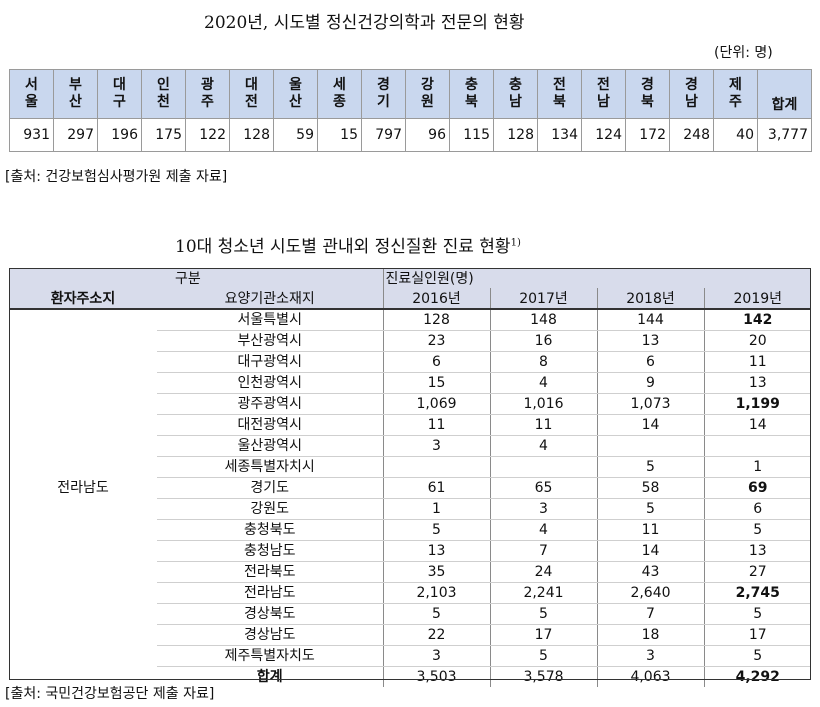 The image size is (820, 707). Describe the element at coordinates (207, 94) in the screenshot. I see `region-header: 광주` at that location.